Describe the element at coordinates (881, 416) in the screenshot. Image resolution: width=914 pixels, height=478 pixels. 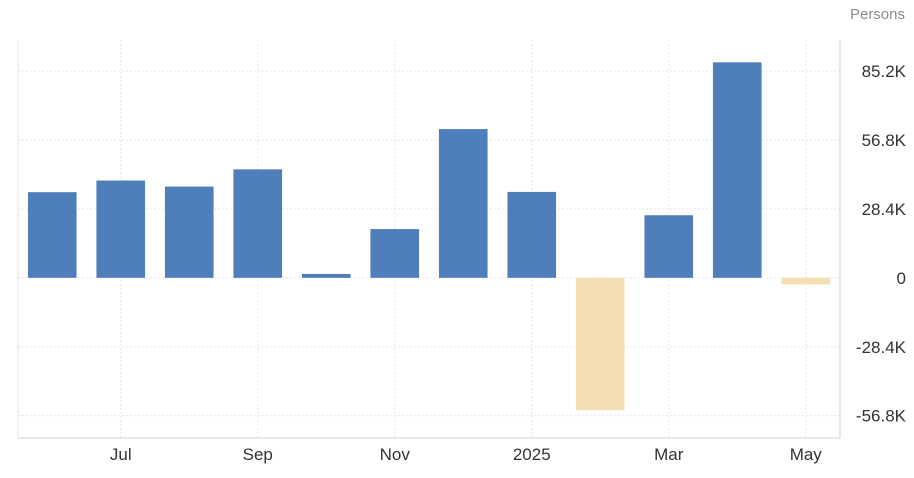
I see `y-tick-label: -56.8K` at that location.